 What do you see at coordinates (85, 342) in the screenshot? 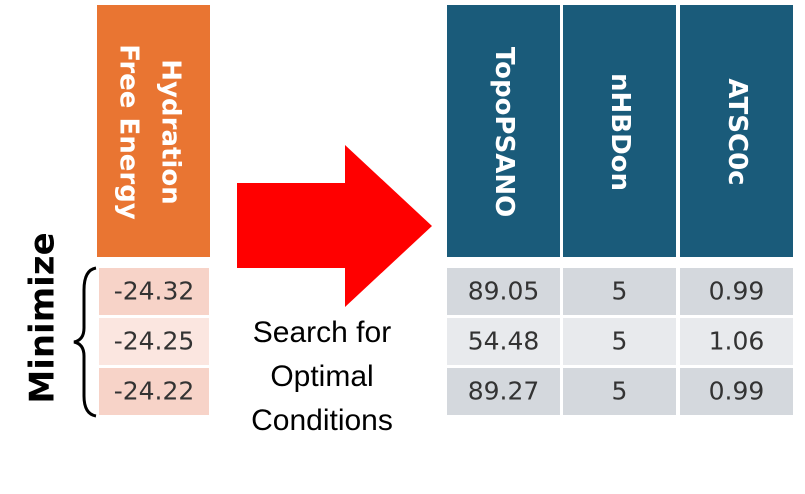
I see `brace` at bounding box center [85, 342].